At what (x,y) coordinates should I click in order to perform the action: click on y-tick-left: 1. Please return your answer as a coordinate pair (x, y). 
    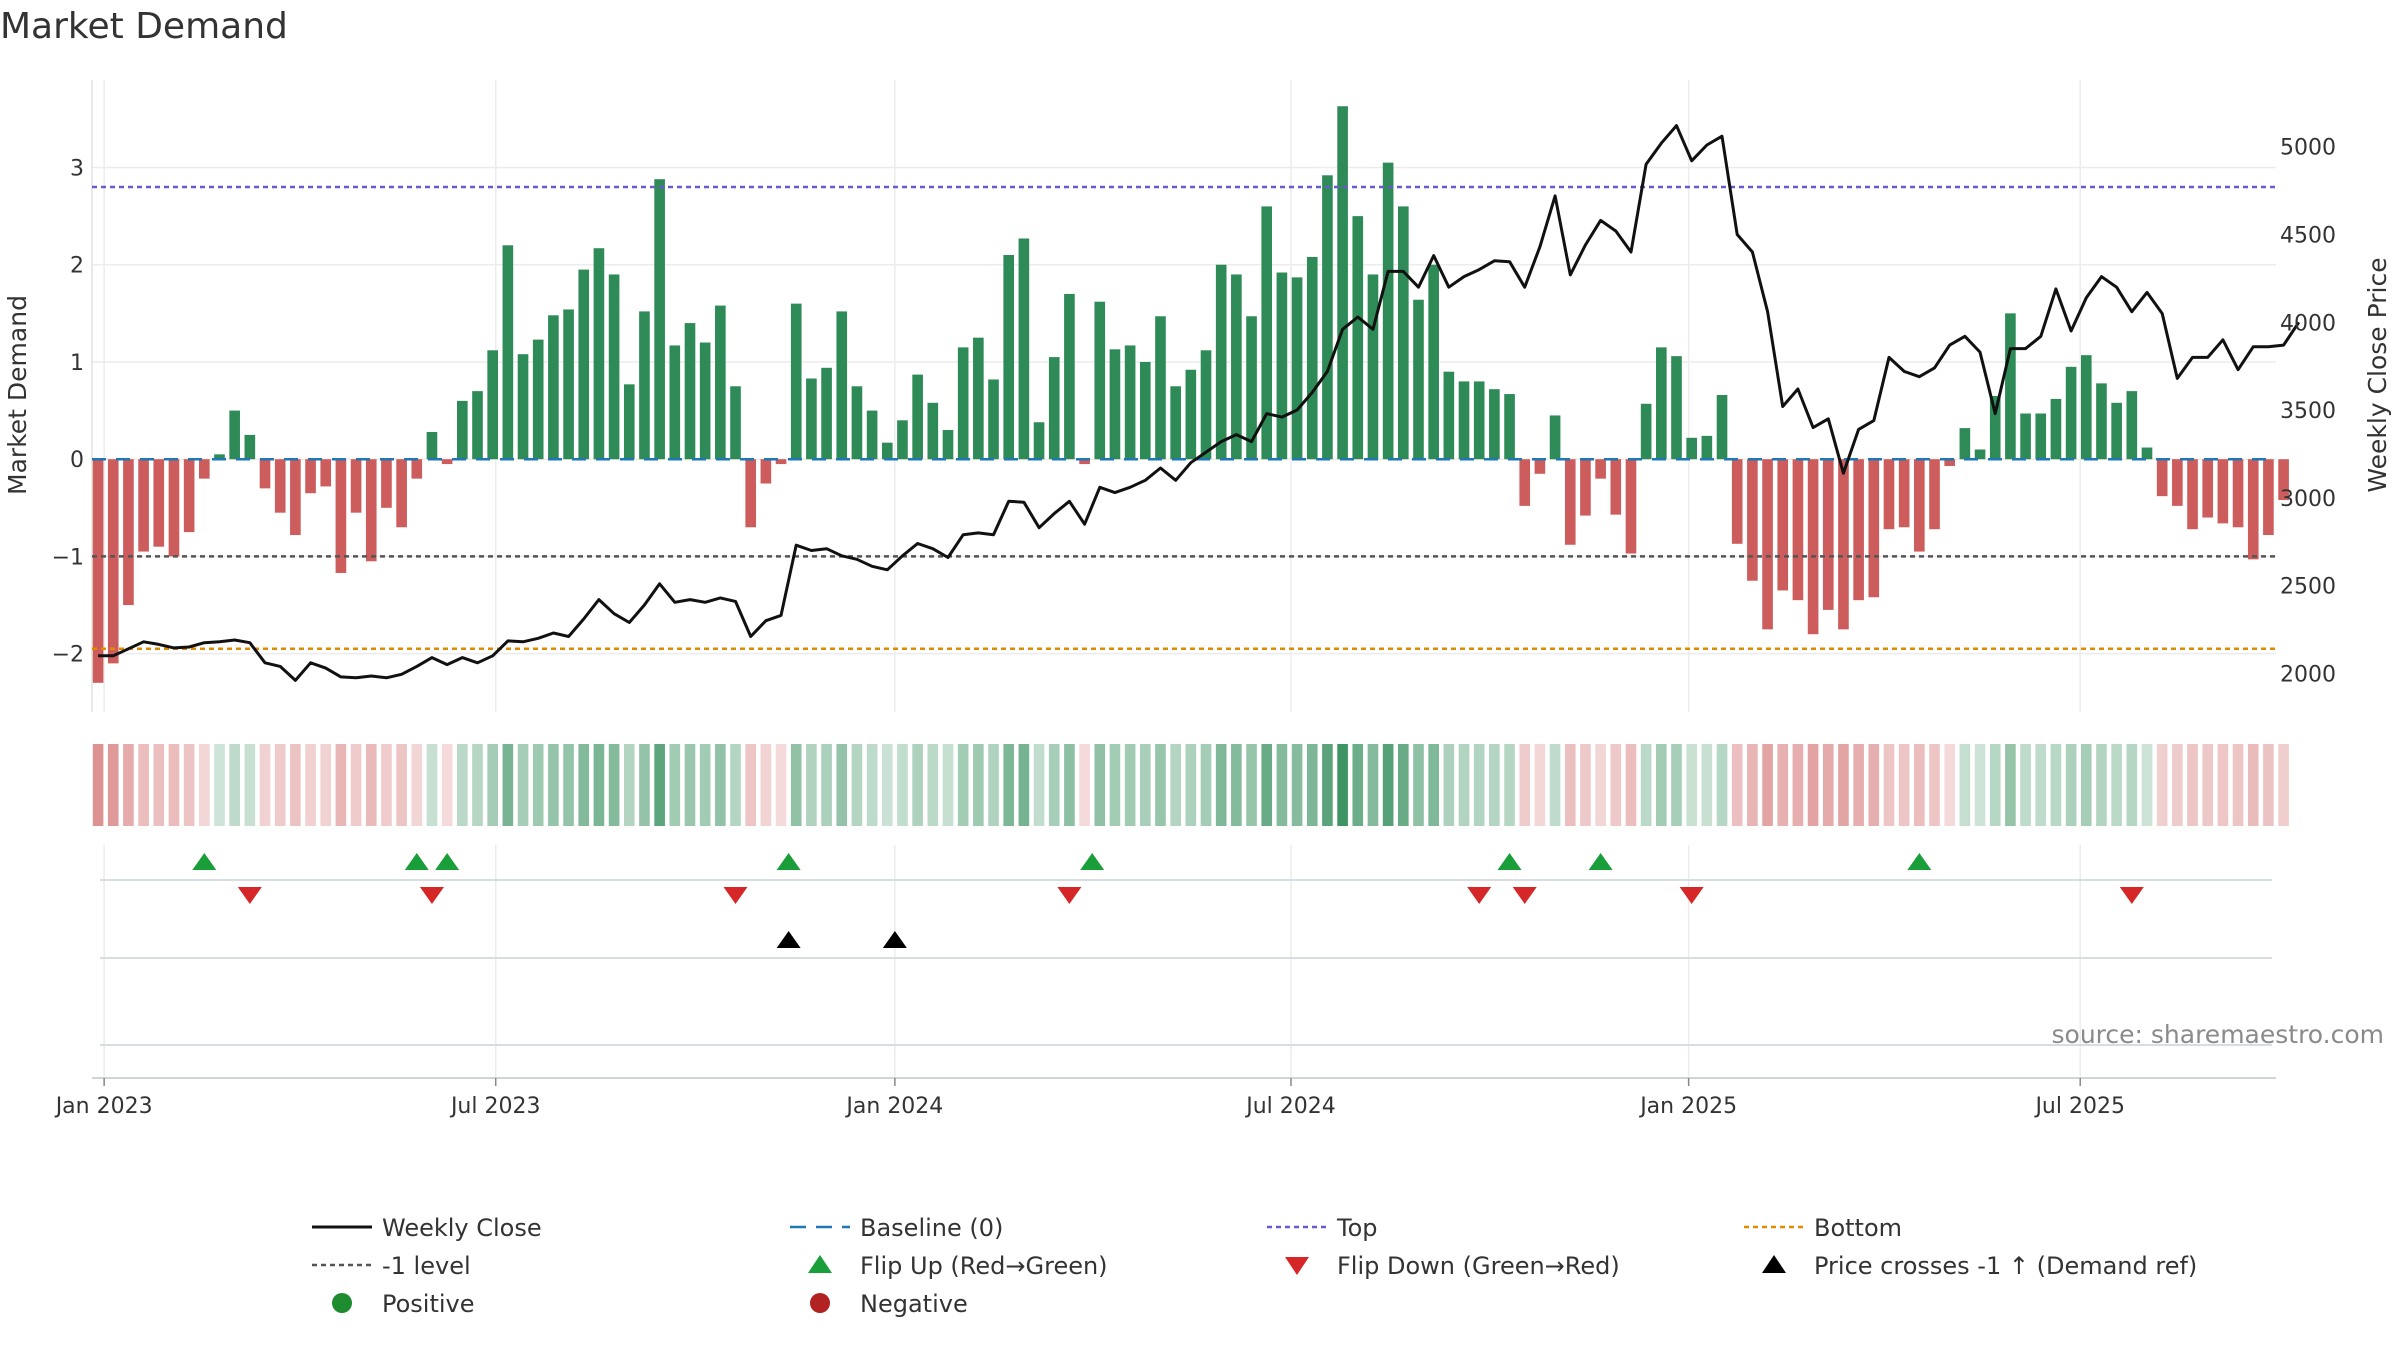
    Looking at the image, I should click on (77, 363).